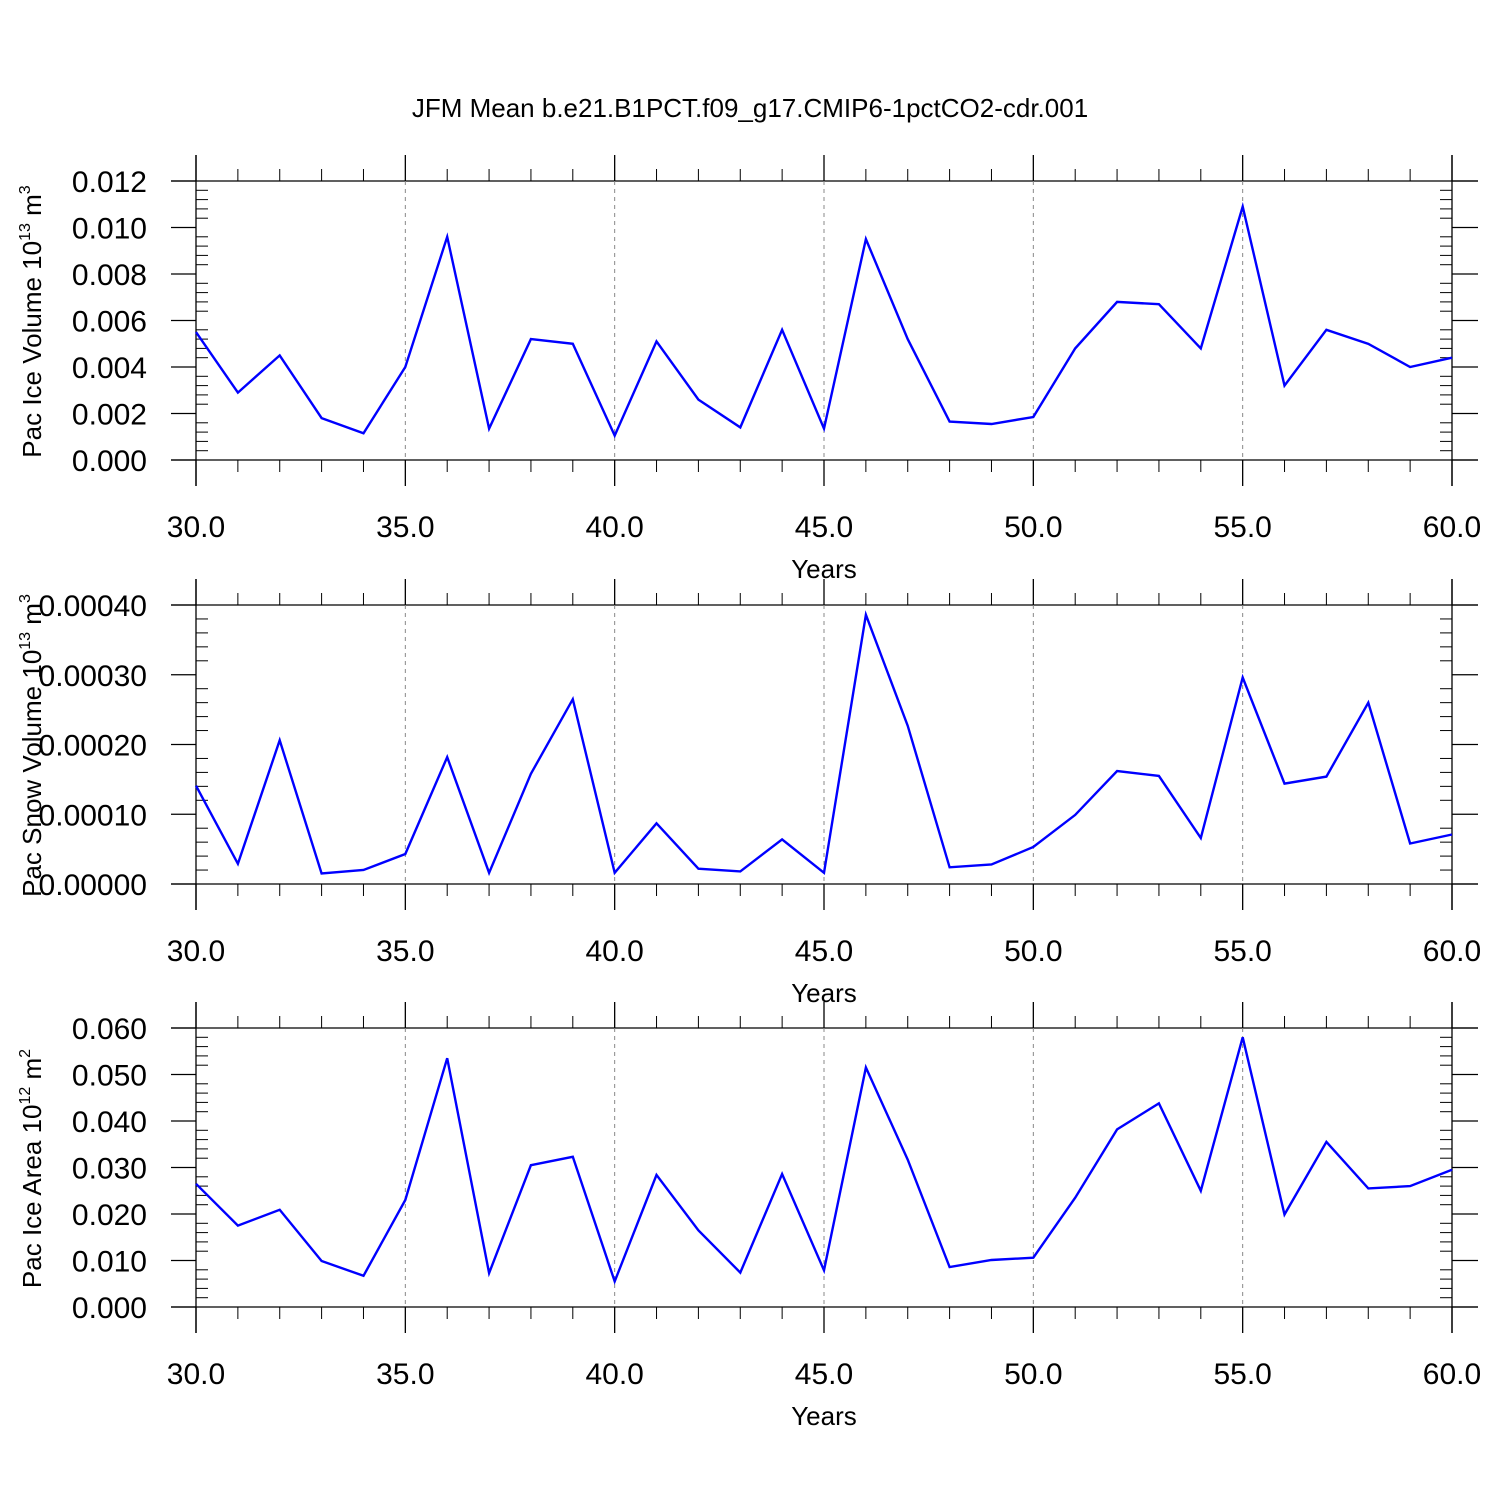 Image resolution: width=1500 pixels, height=1505 pixels. What do you see at coordinates (109, 275) in the screenshot?
I see `y-tick-label: 0.008` at bounding box center [109, 275].